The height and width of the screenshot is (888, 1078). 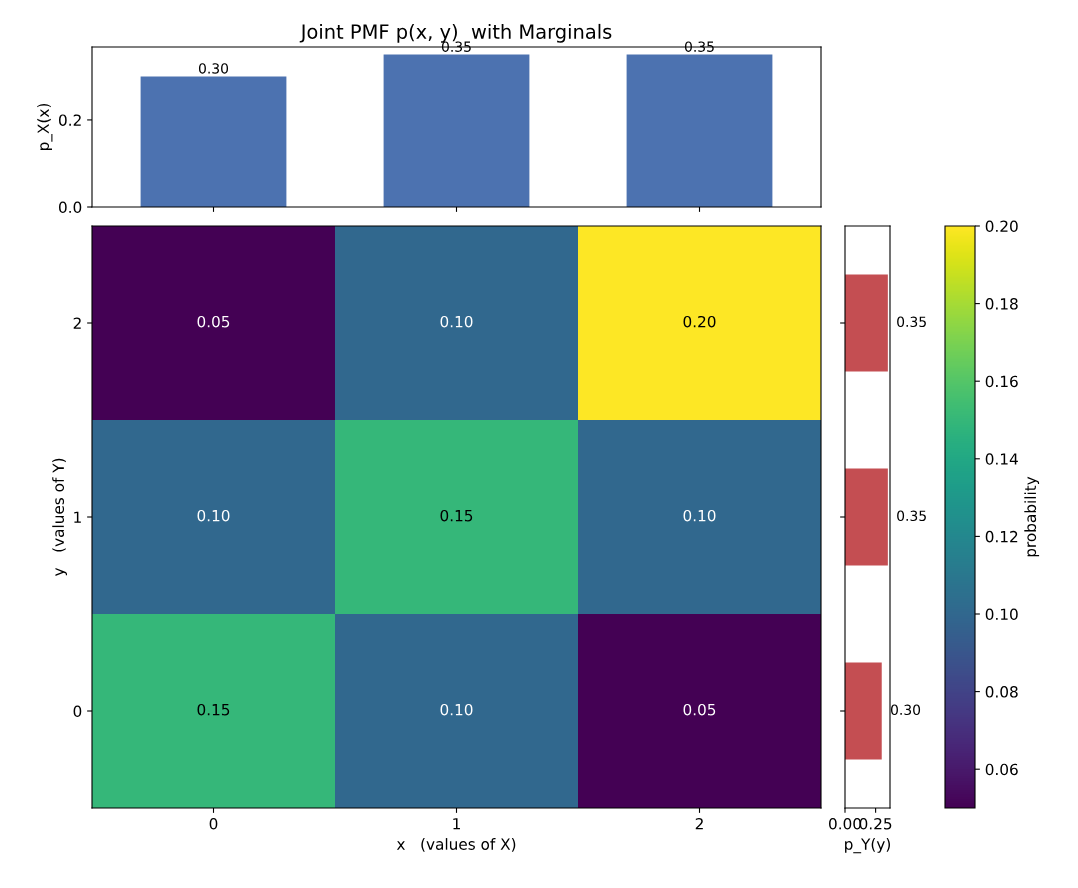 What do you see at coordinates (845, 823) in the screenshot?
I see `x-tick-label: 0.00` at bounding box center [845, 823].